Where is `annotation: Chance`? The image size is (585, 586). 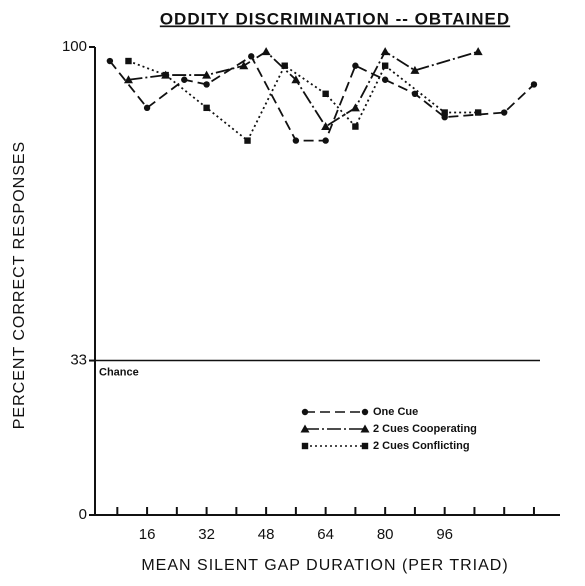 annotation: Chance is located at coordinates (119, 372).